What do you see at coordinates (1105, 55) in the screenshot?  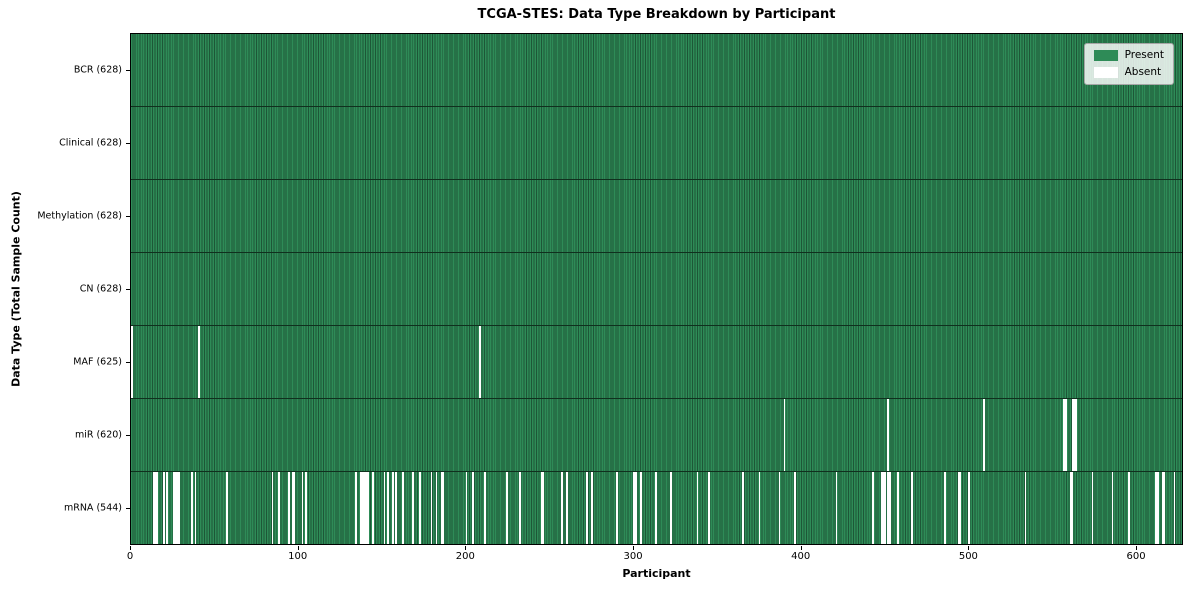 I see `legend-swatch-present` at bounding box center [1105, 55].